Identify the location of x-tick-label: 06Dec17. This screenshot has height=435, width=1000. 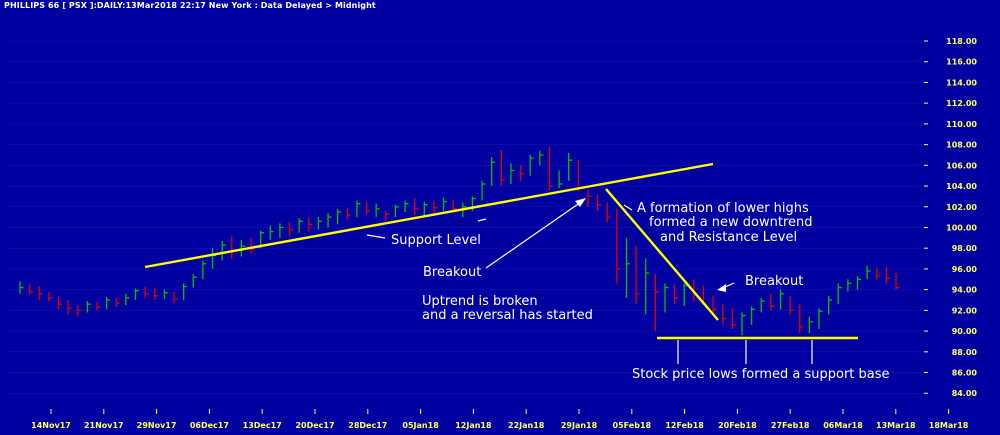
(209, 425).